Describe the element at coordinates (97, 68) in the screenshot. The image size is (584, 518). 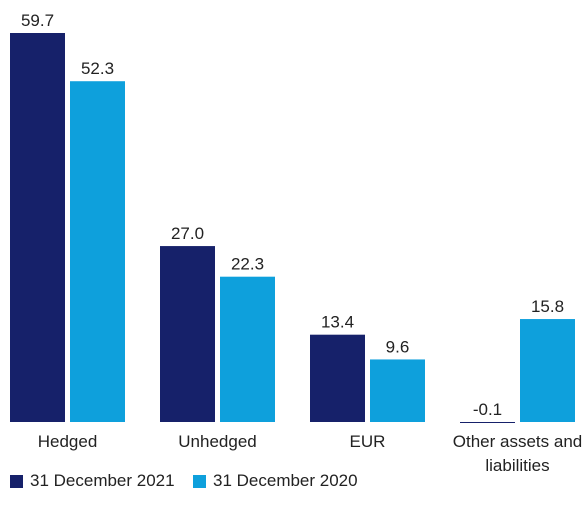
I see `value-label: 52.3` at that location.